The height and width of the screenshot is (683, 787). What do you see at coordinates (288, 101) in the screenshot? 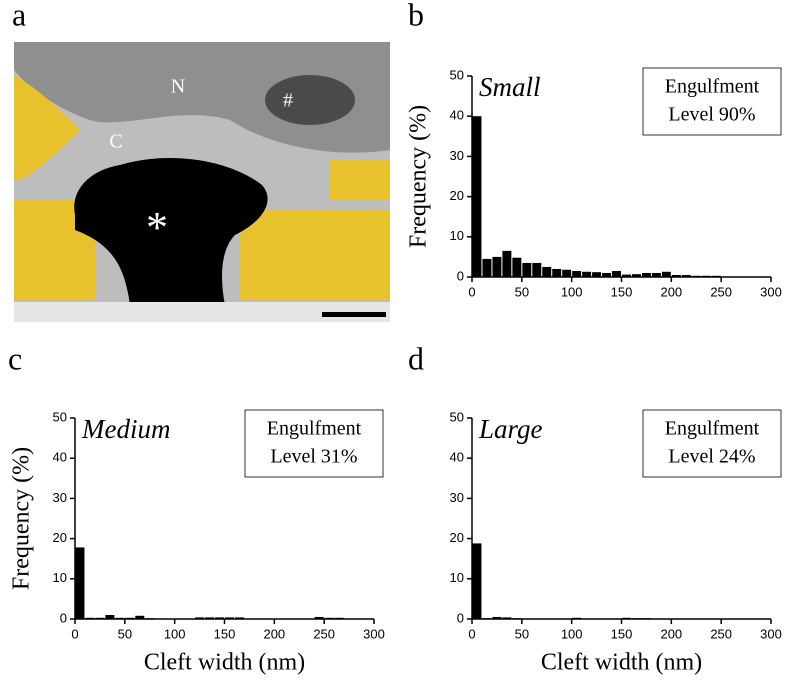
I see `micrograph-label: #` at bounding box center [288, 101].